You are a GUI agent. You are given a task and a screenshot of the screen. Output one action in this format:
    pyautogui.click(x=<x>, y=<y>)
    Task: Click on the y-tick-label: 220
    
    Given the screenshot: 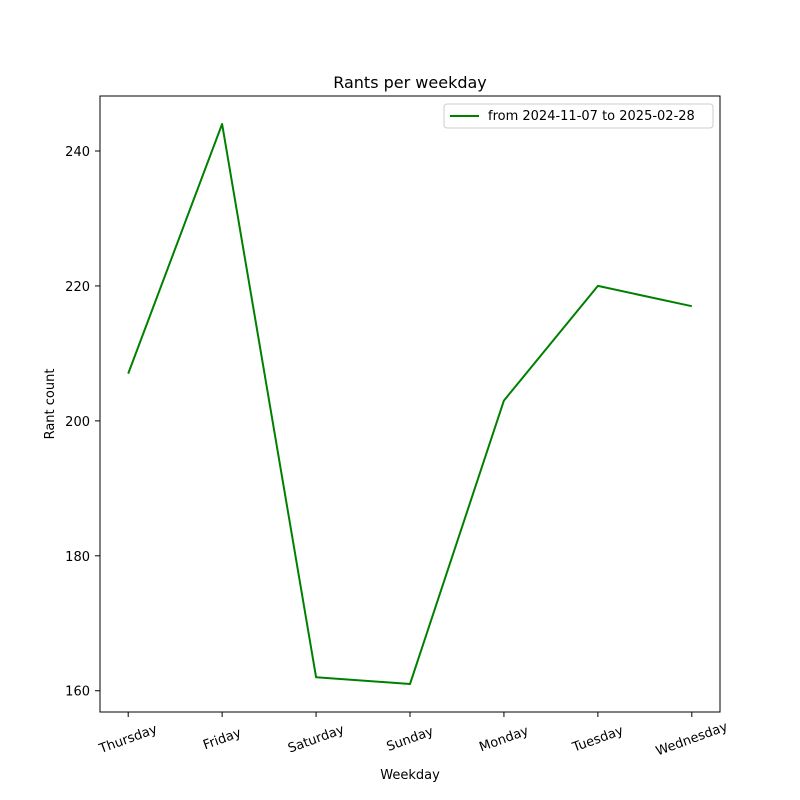 What is the action you would take?
    pyautogui.click(x=77, y=287)
    